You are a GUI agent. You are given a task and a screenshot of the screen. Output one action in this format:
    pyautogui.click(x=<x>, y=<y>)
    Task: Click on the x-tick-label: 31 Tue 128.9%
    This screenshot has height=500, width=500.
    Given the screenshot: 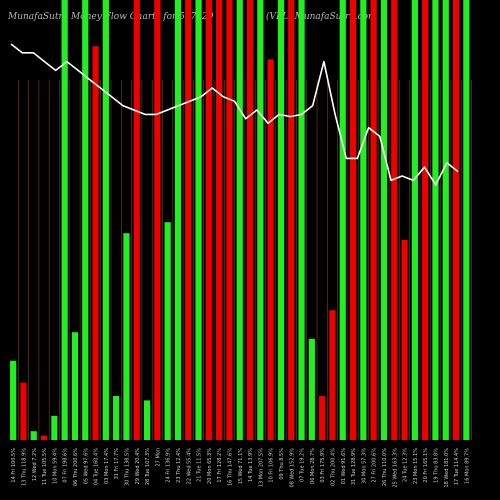 What is the action you would take?
    pyautogui.click(x=354, y=466)
    